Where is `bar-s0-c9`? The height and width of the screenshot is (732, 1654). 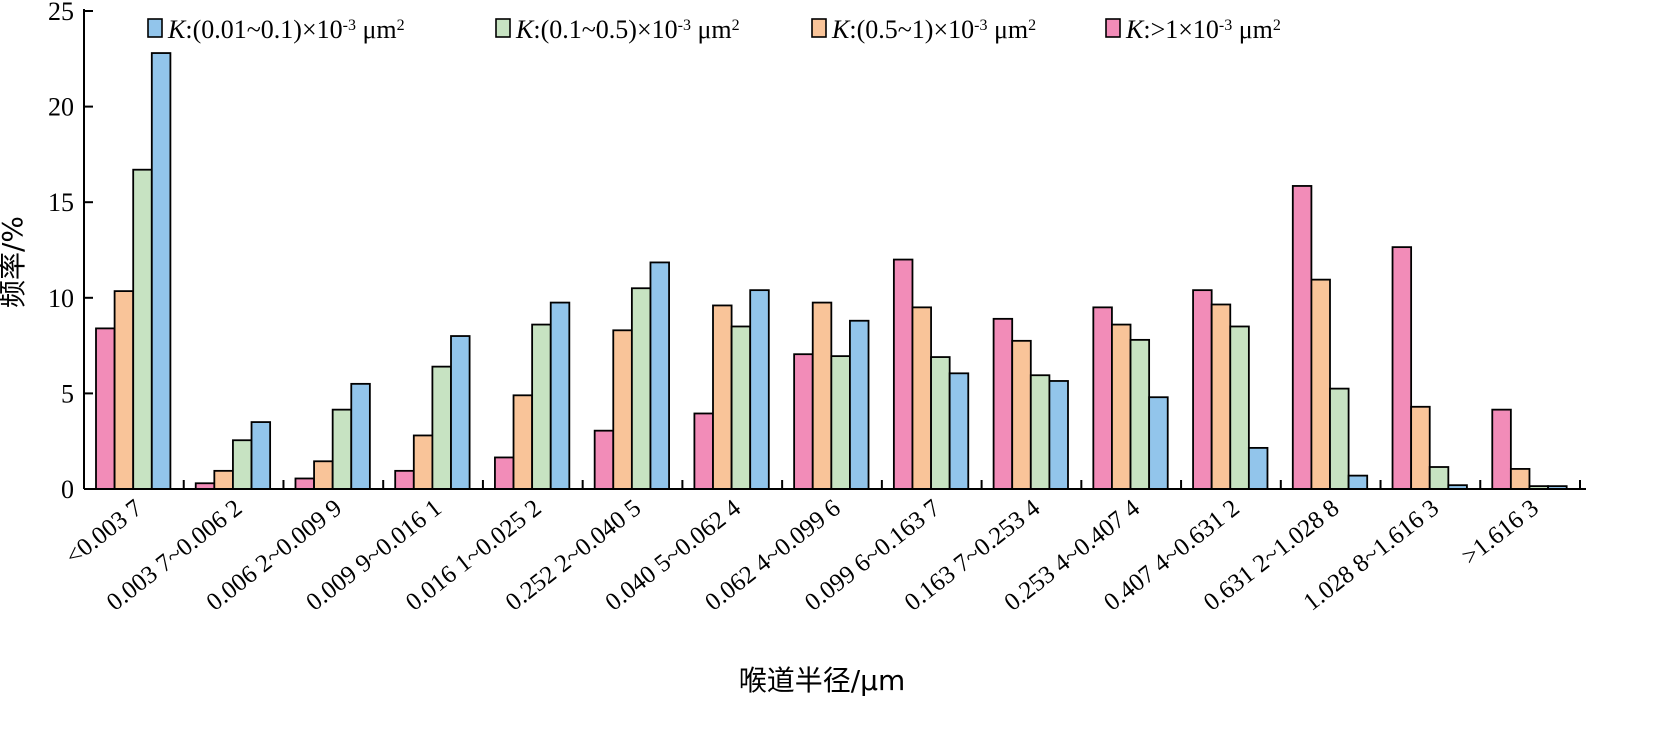 bar-s0-c9 is located at coordinates (1003, 403).